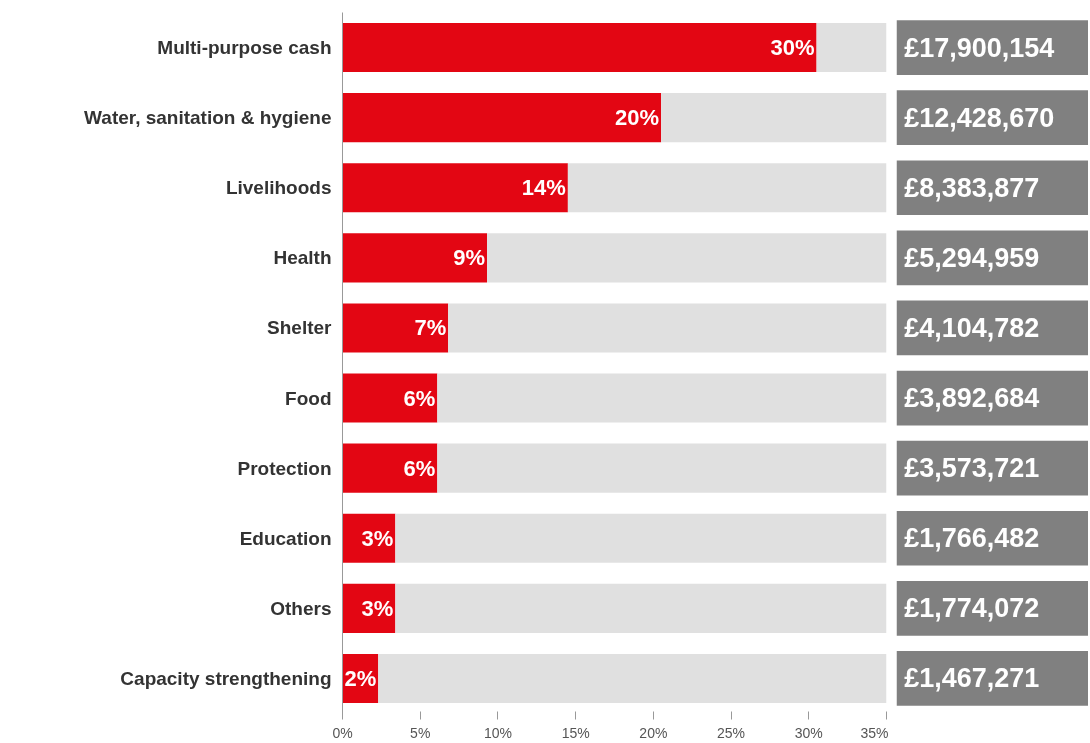  I want to click on y-tick-label: Multi-purpose cash, so click(244, 48).